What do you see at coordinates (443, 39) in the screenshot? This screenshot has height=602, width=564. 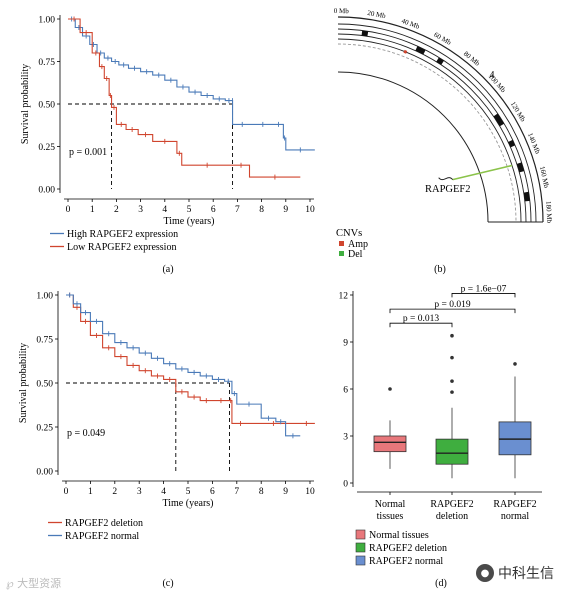 I see `mb-tick-label: 60 Mb` at bounding box center [443, 39].